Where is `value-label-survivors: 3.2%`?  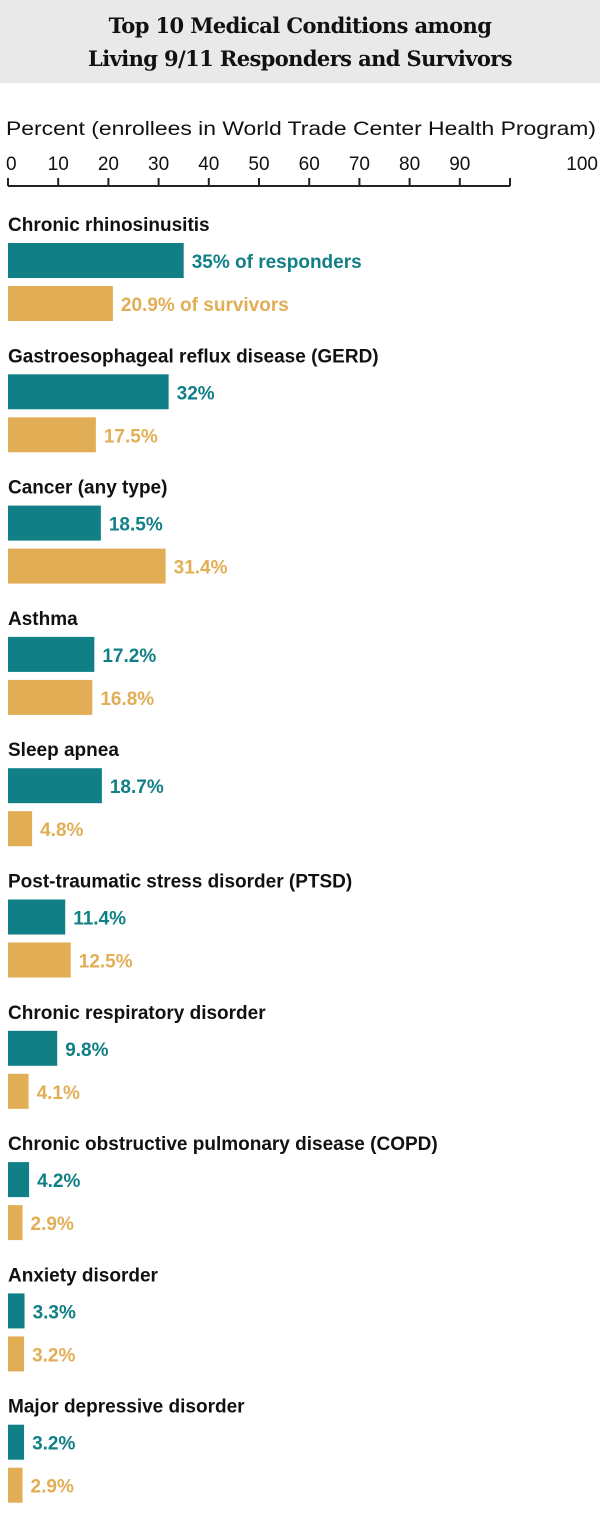 value-label-survivors: 3.2% is located at coordinates (53, 1355).